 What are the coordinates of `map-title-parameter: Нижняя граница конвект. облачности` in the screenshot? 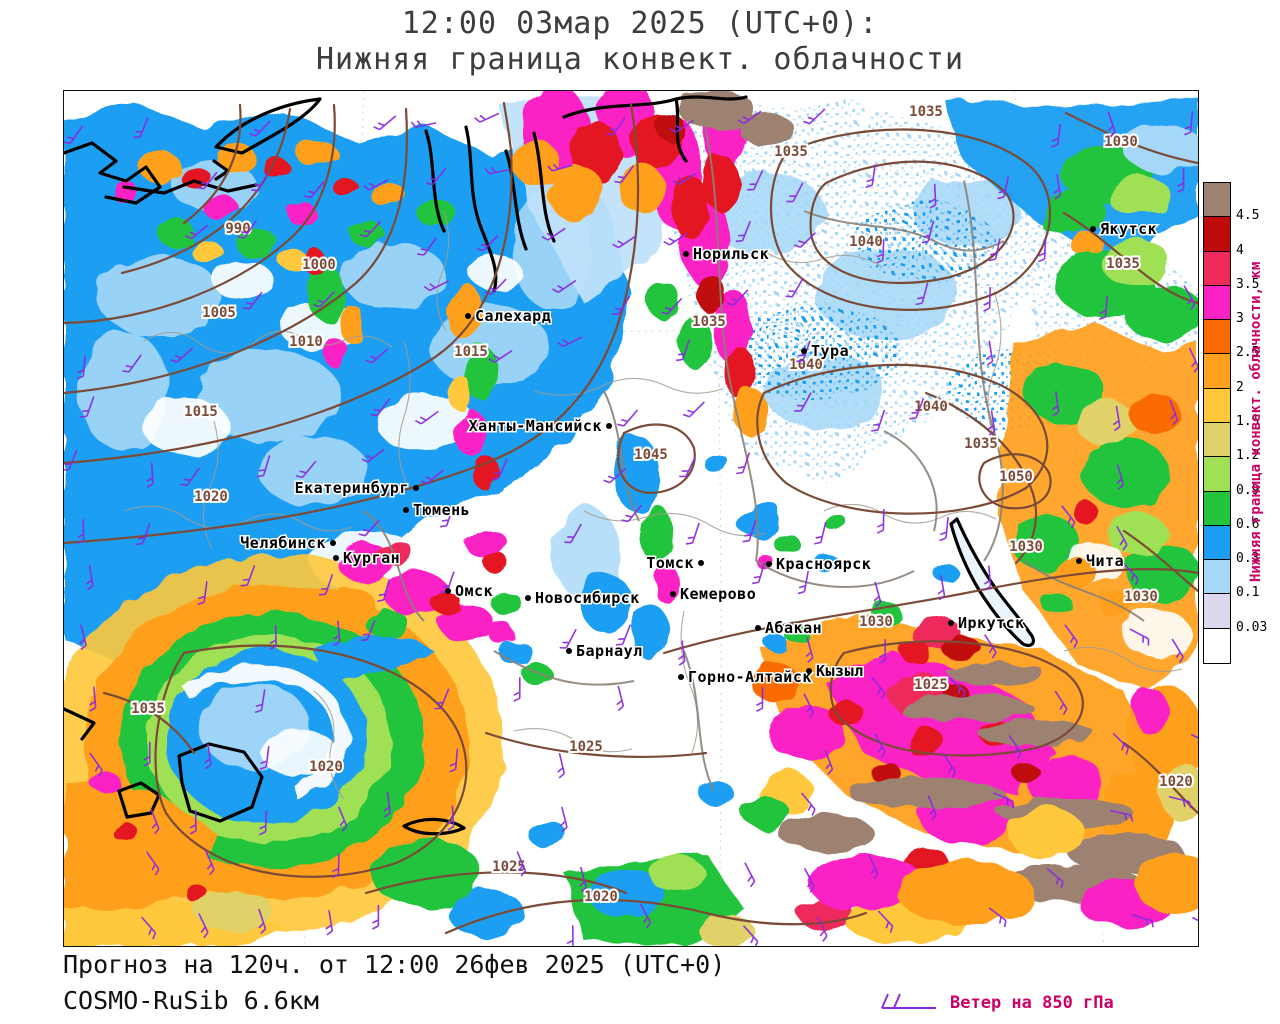 It's located at (640, 59).